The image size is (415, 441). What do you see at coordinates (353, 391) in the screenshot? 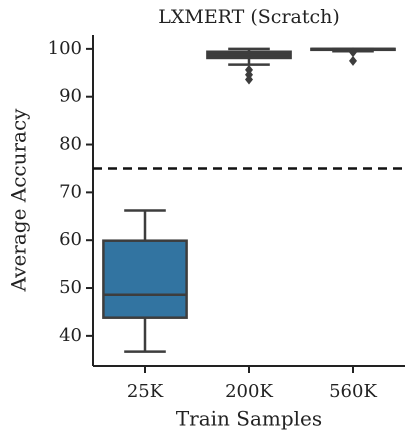
I see `x-tick-label: 560K` at bounding box center [353, 391].